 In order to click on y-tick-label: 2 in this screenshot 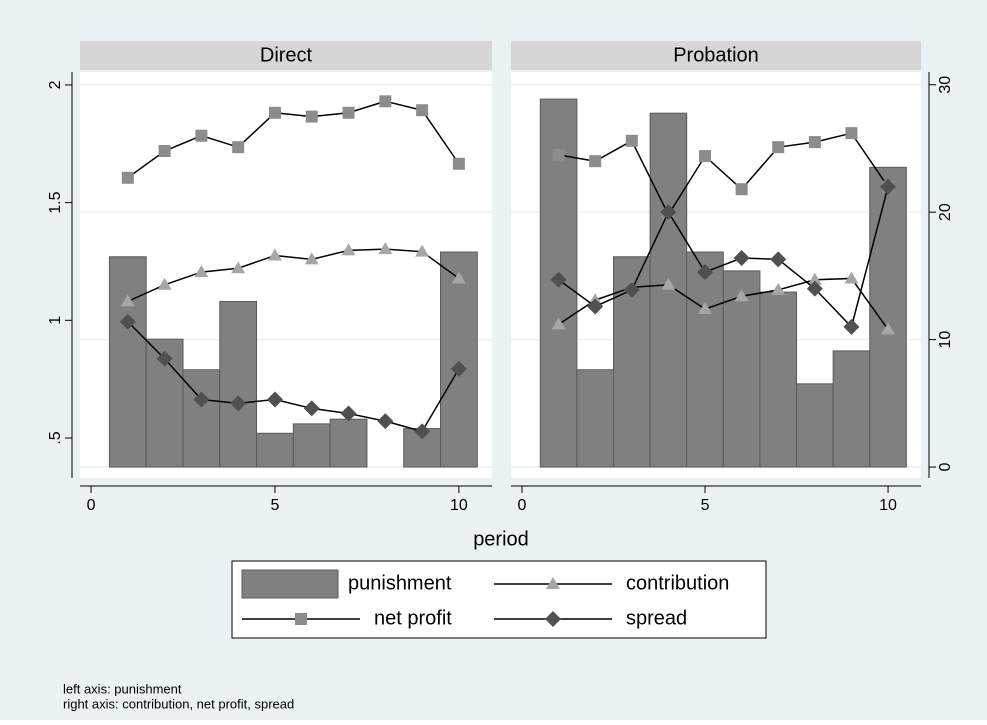, I will do `click(55, 84)`.